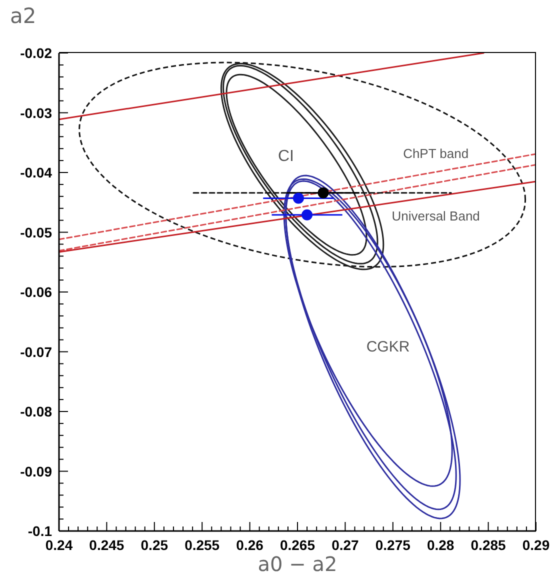 This screenshot has width=554, height=580. Describe the element at coordinates (154, 545) in the screenshot. I see `x-tick-label: 0.25` at that location.